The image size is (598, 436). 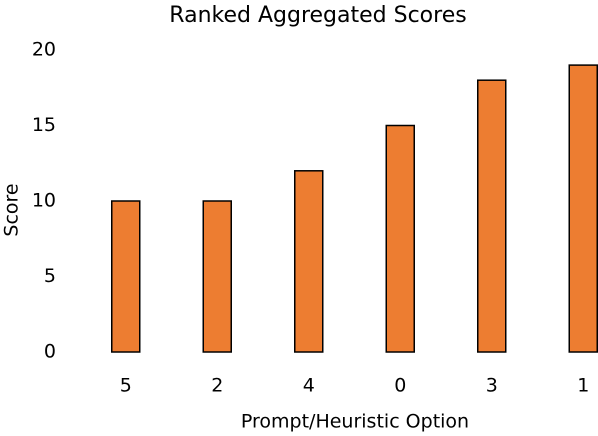 What do you see at coordinates (44, 201) in the screenshot?
I see `y-tick-label: 10` at bounding box center [44, 201].